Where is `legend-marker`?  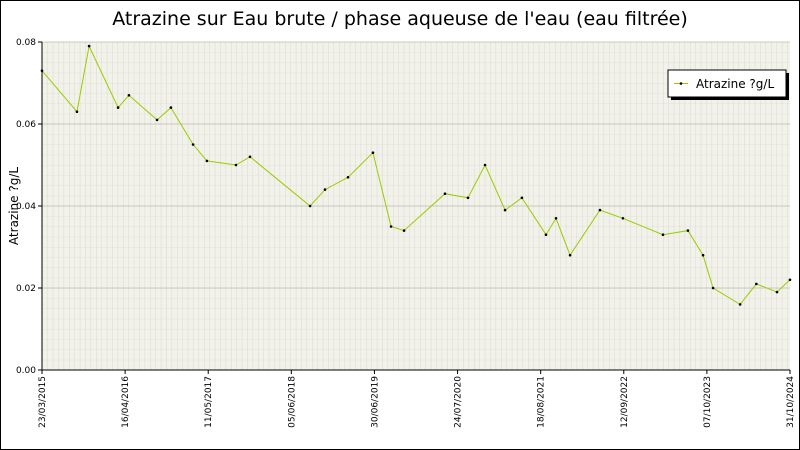
legend-marker is located at coordinates (681, 83).